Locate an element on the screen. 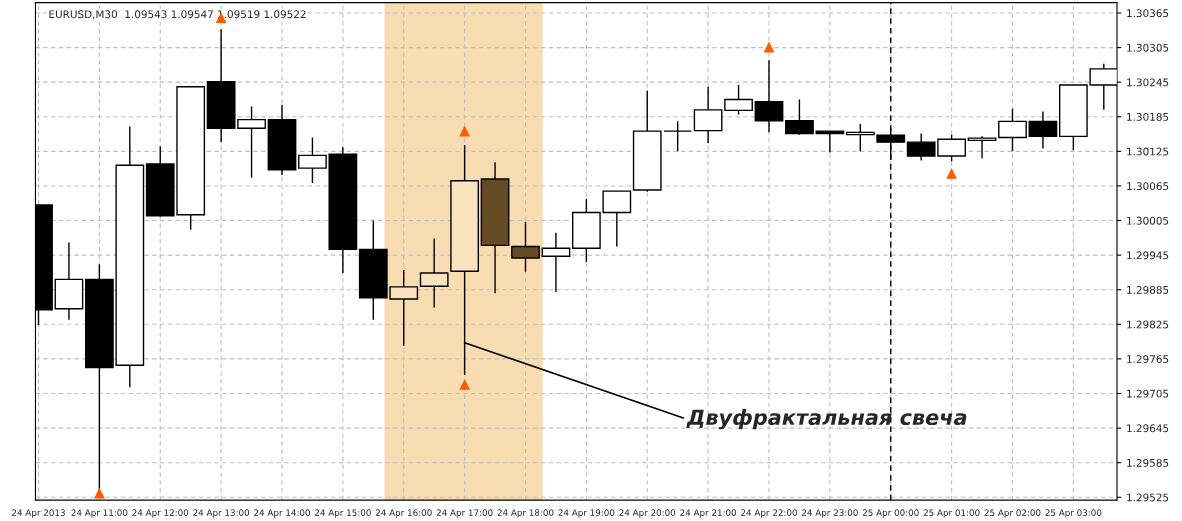  y-tick-label: 1.29585 is located at coordinates (1148, 462).